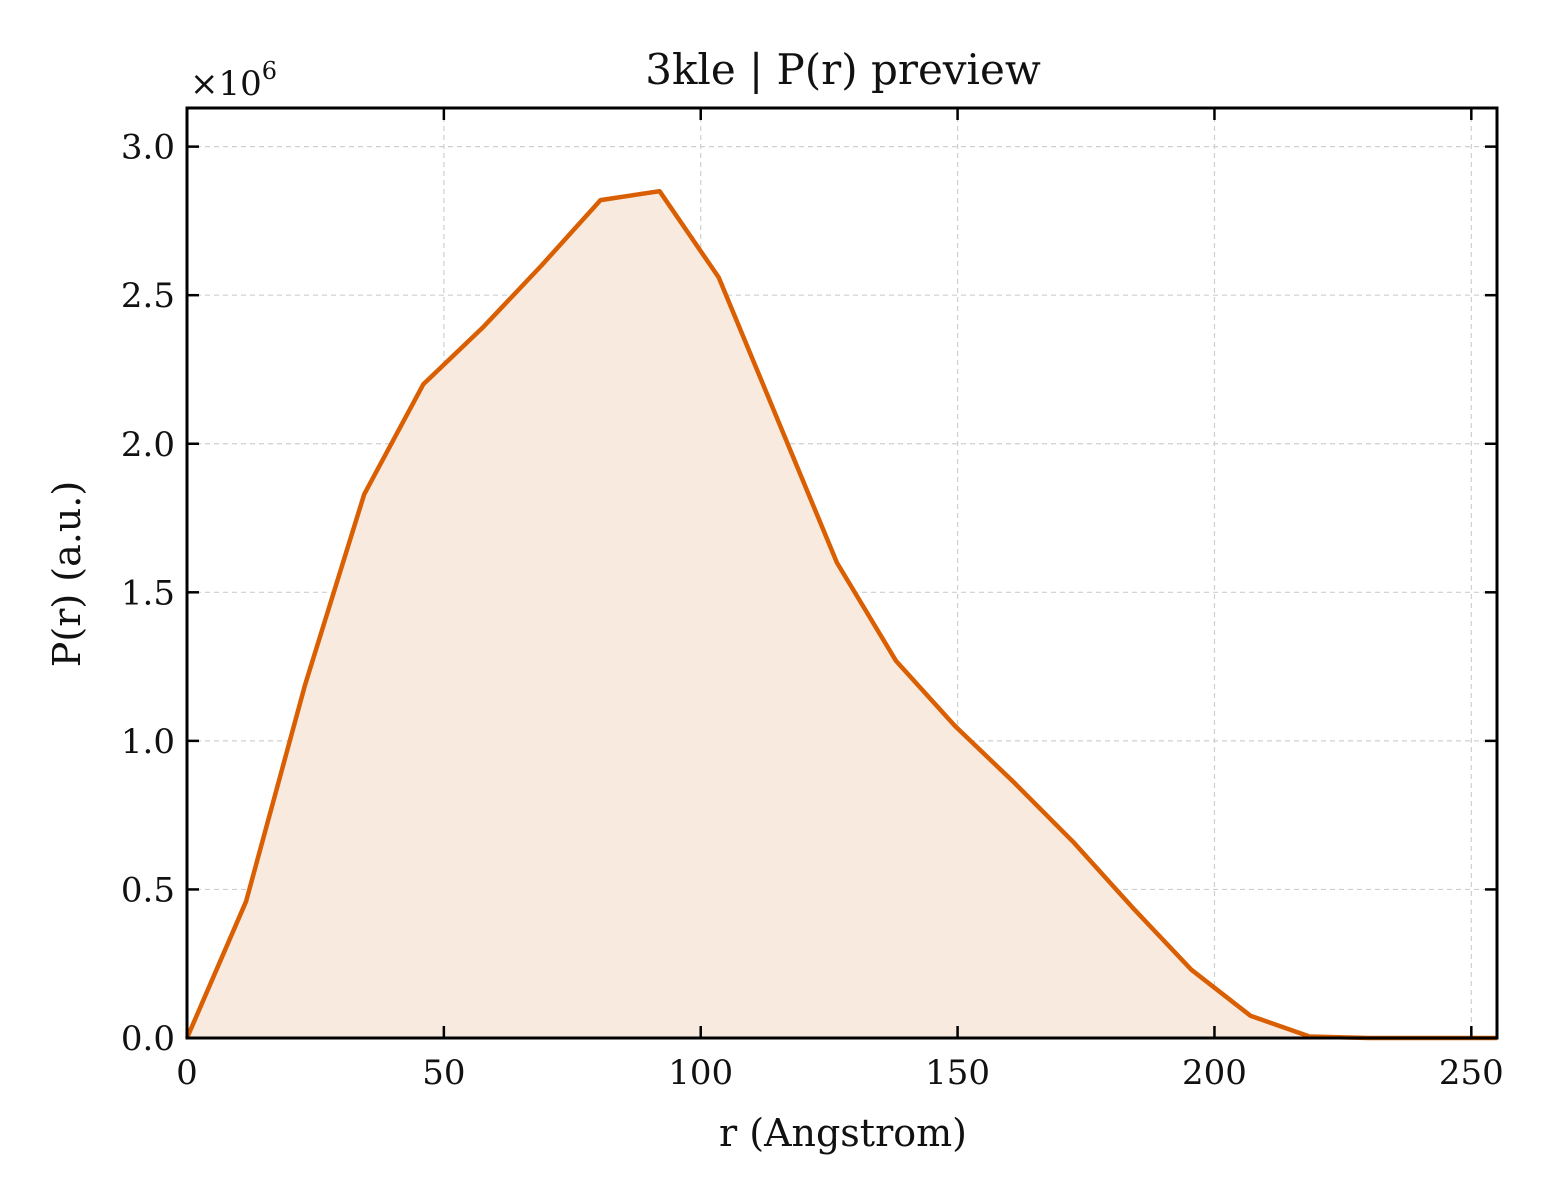  I want to click on y-tick-label: 3.0, so click(148, 148).